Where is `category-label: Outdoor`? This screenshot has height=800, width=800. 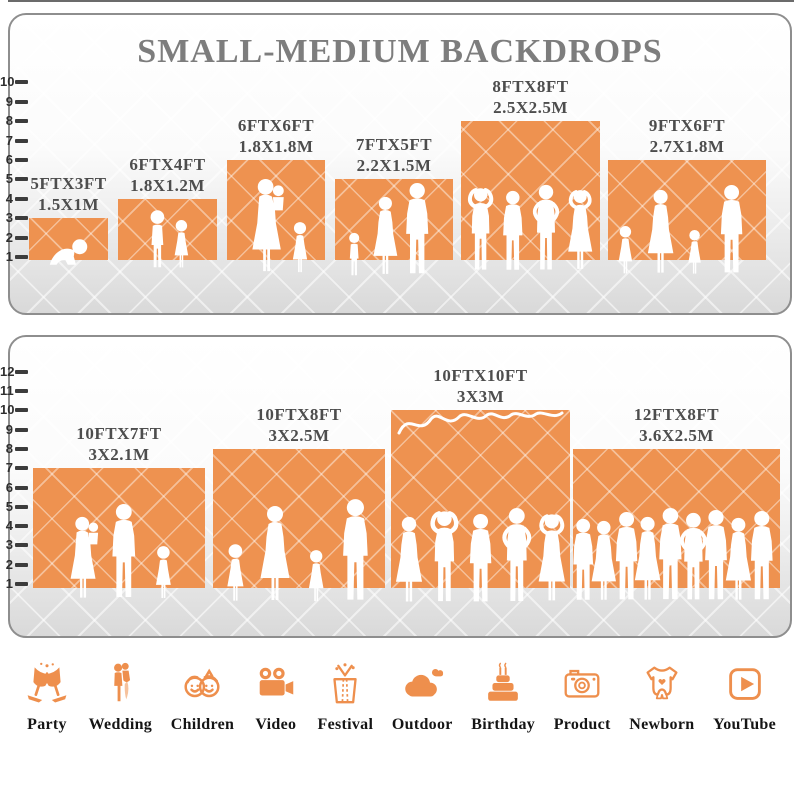 category-label: Outdoor is located at coordinates (422, 724).